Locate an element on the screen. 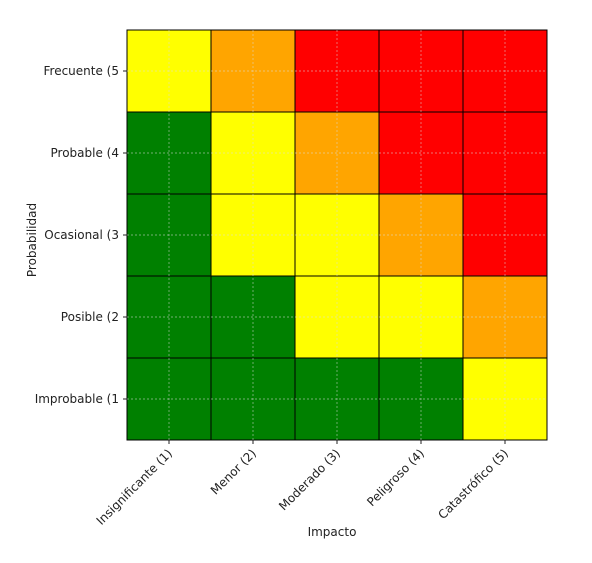 The image size is (592, 563). y-tick-label: Frecuente (5 is located at coordinates (82, 71).